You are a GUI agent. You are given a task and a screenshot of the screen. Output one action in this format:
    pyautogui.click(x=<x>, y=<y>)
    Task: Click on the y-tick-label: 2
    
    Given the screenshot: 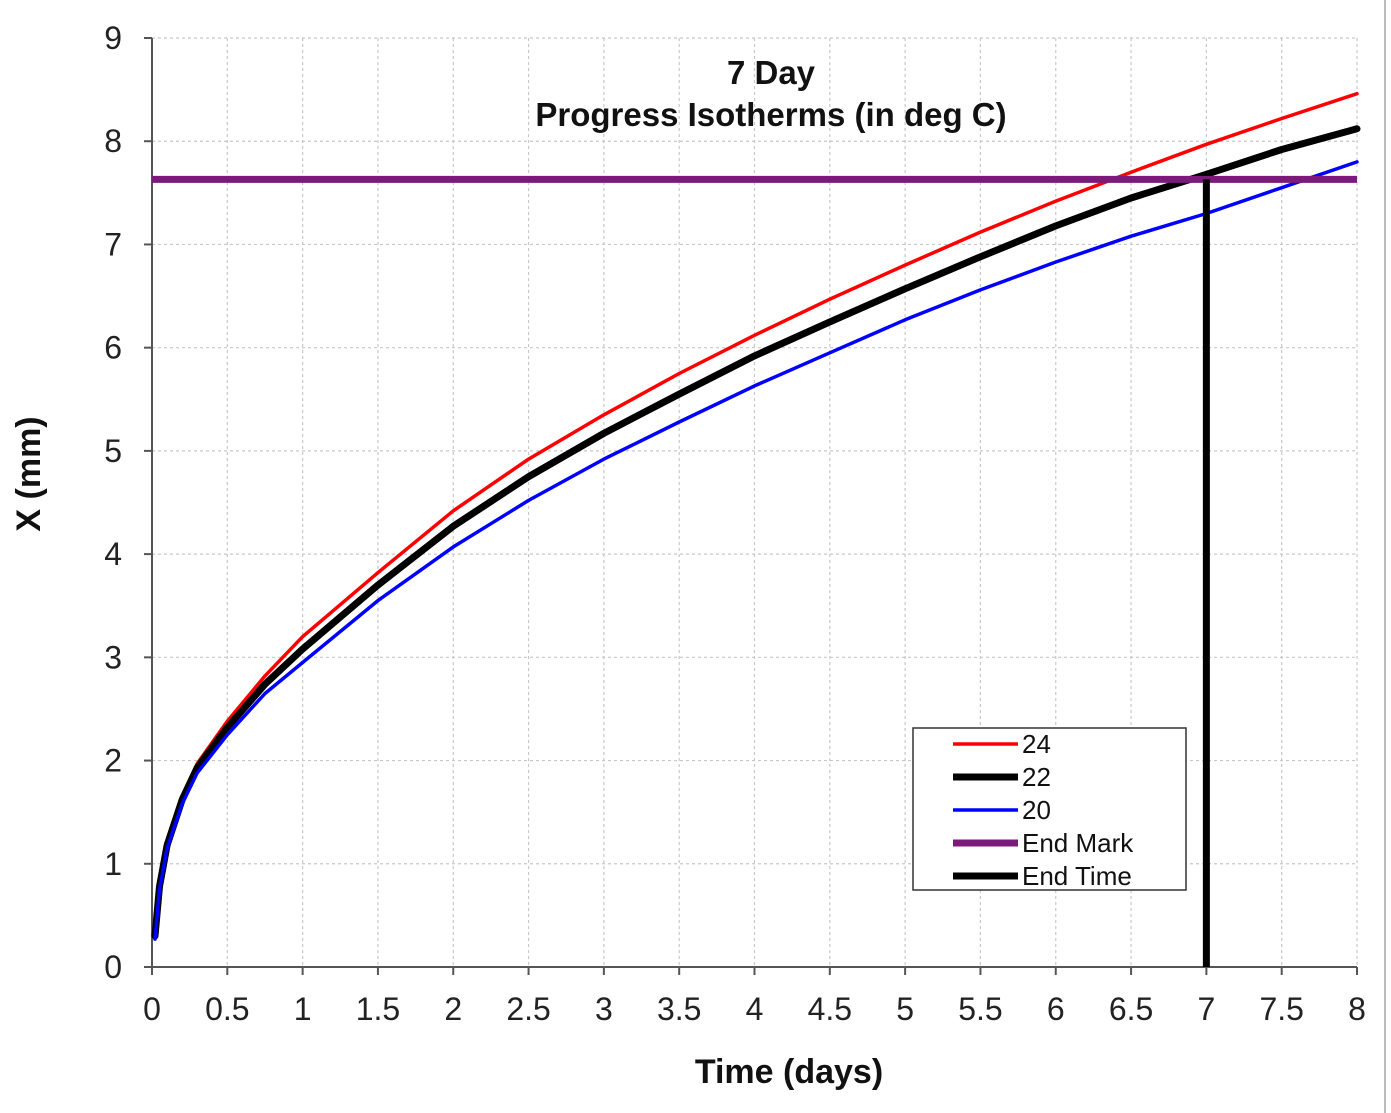 What is the action you would take?
    pyautogui.click(x=113, y=761)
    